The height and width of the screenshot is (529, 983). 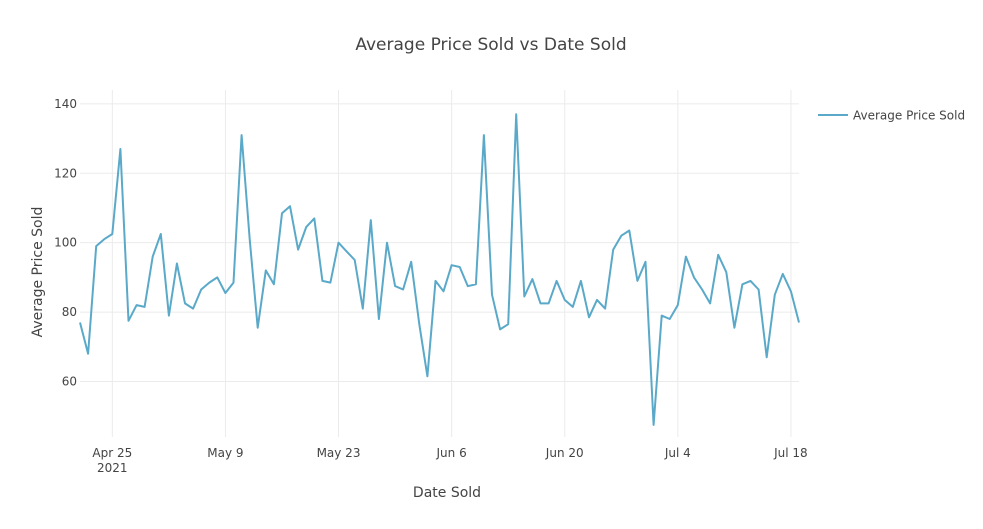 I want to click on legend: Average Price Sold, so click(x=891, y=116).